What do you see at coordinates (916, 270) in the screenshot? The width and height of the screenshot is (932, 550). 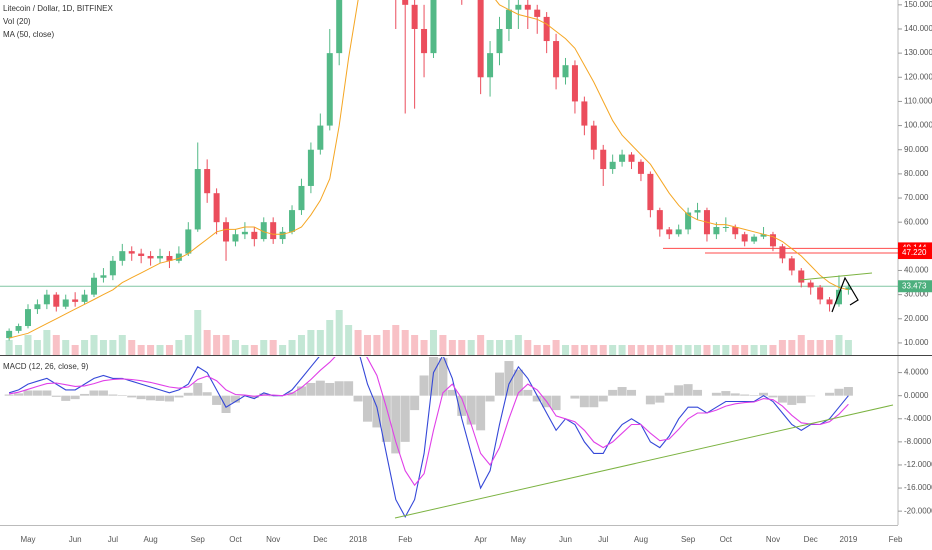 I see `y-tick-label: 40.000` at bounding box center [916, 270].